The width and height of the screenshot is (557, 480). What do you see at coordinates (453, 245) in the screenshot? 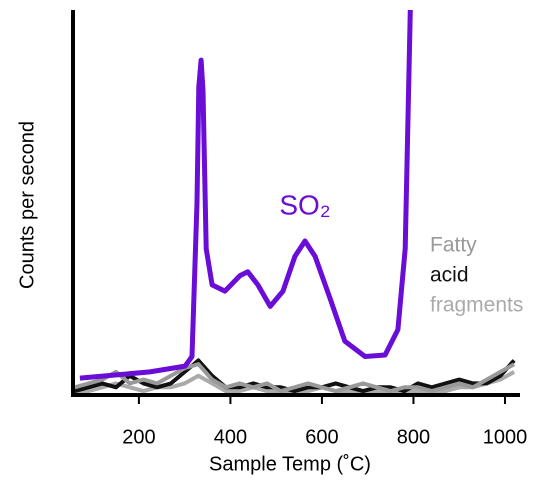
I see `legend-label: Fatty` at bounding box center [453, 245].